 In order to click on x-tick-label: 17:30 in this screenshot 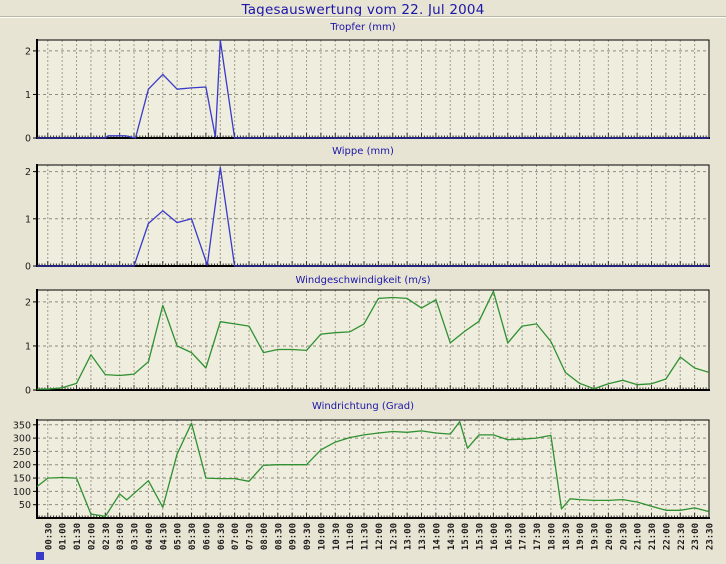, I will do `click(538, 536)`.